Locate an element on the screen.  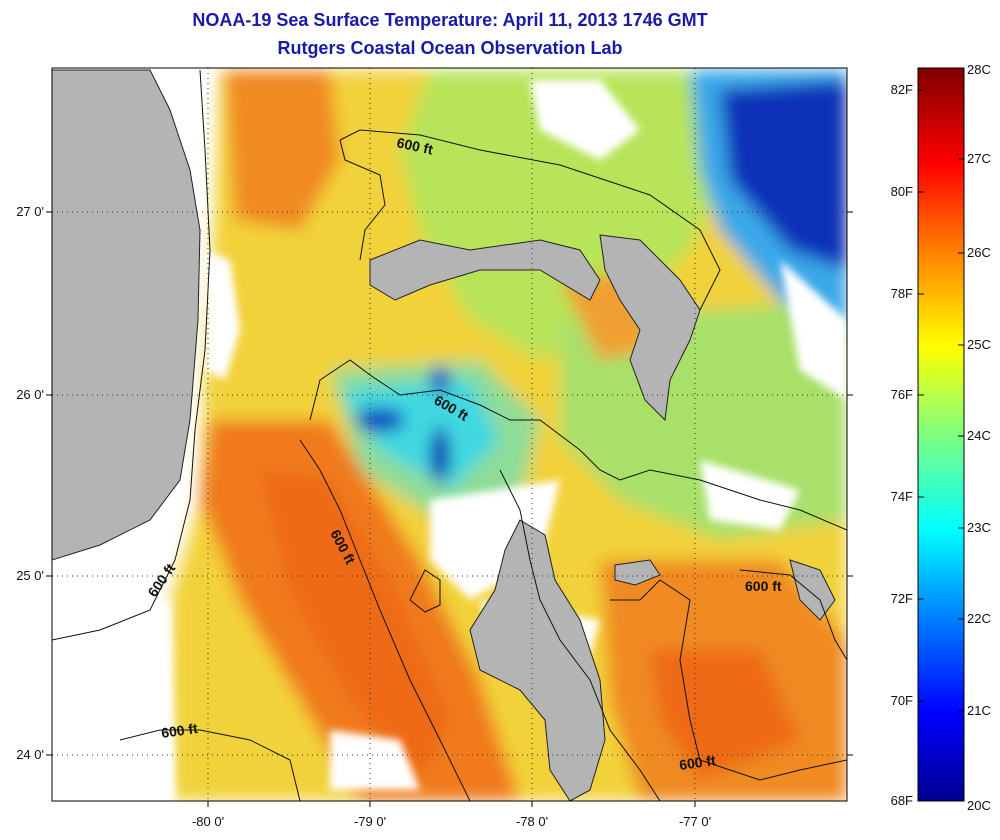
lon-label-78: -78 0' is located at coordinates (532, 821).